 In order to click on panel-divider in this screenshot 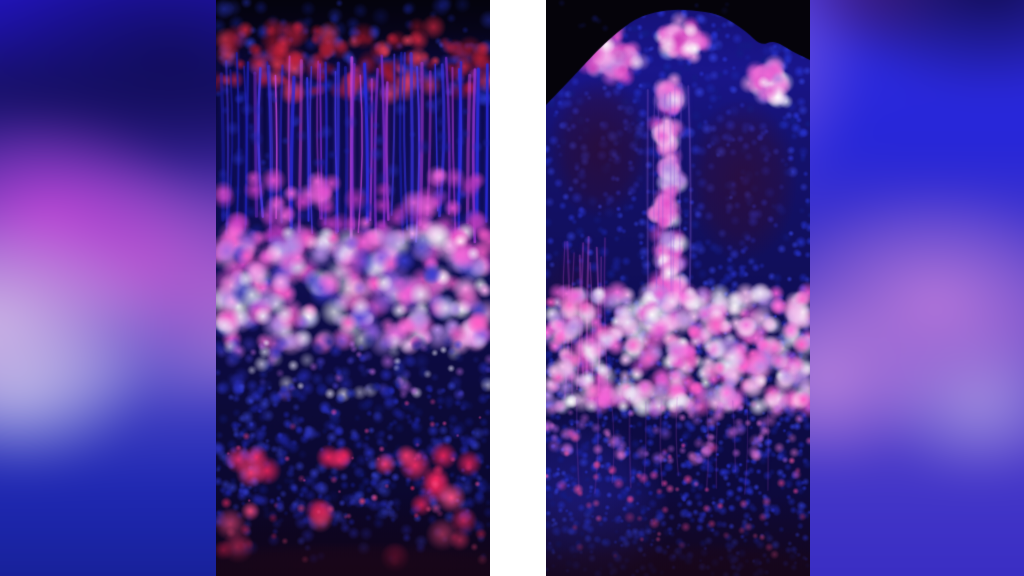, I will do `click(518, 288)`.